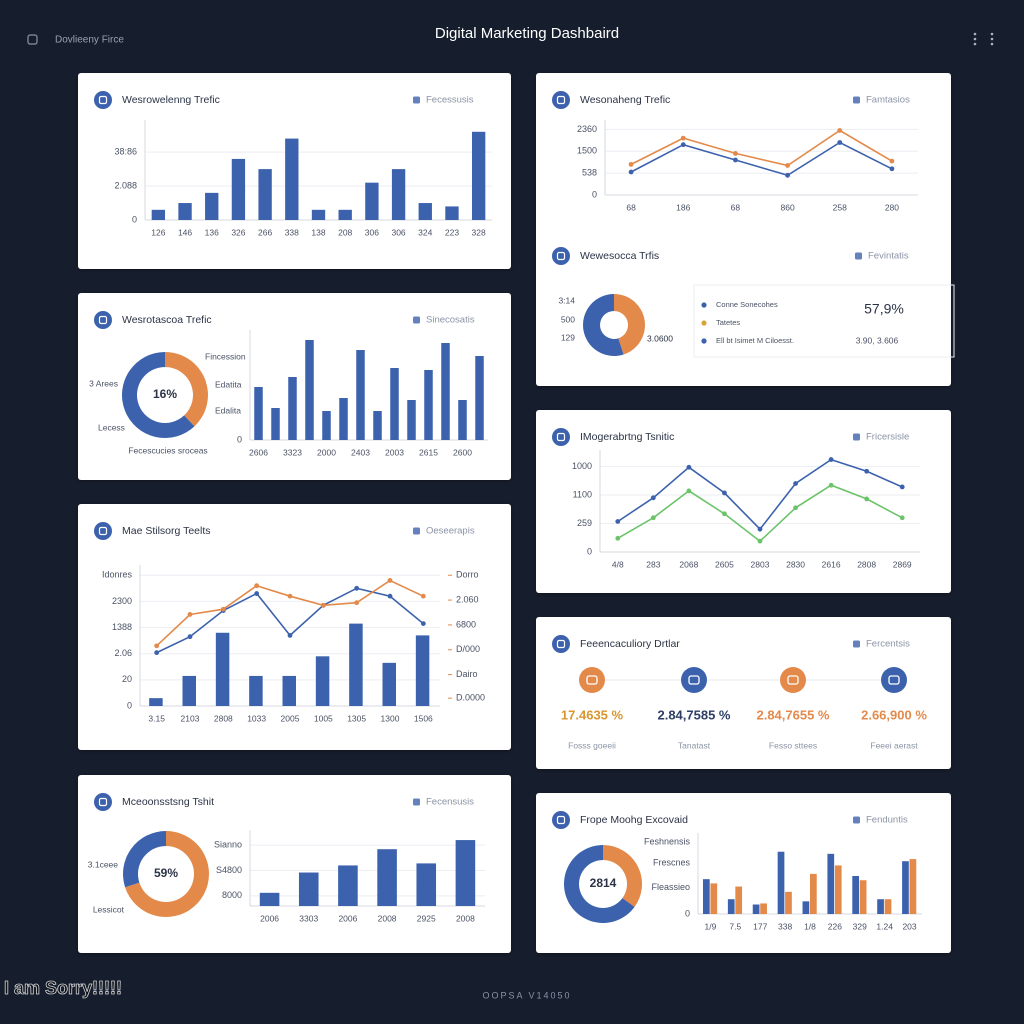 The height and width of the screenshot is (1024, 1024). Describe the element at coordinates (983, 39) in the screenshot. I see `menu-dots` at that location.